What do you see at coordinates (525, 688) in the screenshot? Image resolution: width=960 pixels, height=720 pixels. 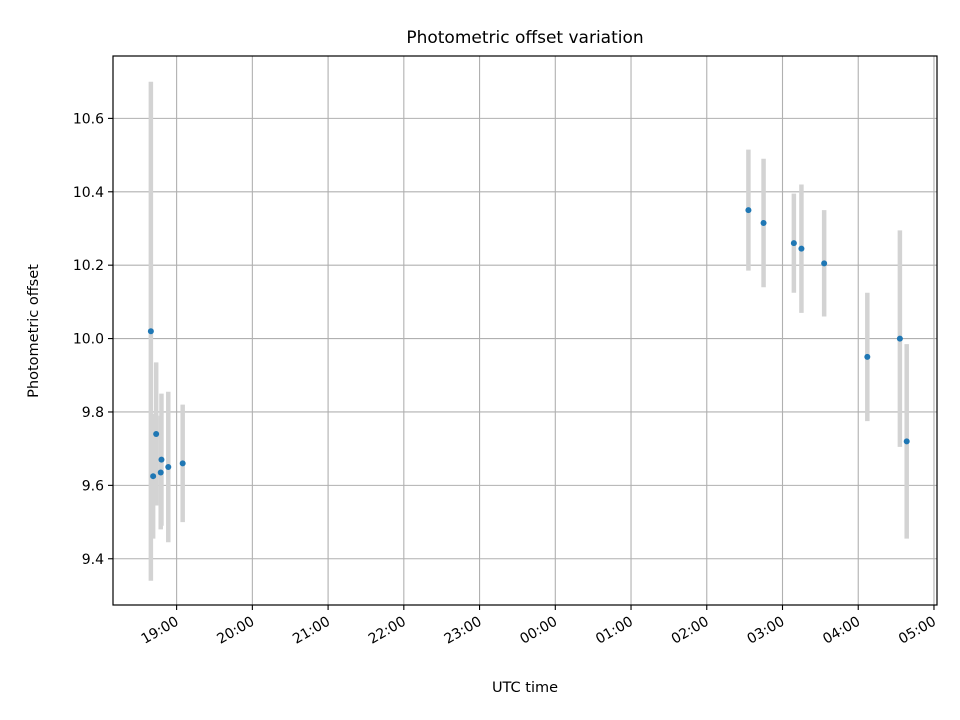 I see `x-axis-label: UTC time` at bounding box center [525, 688].